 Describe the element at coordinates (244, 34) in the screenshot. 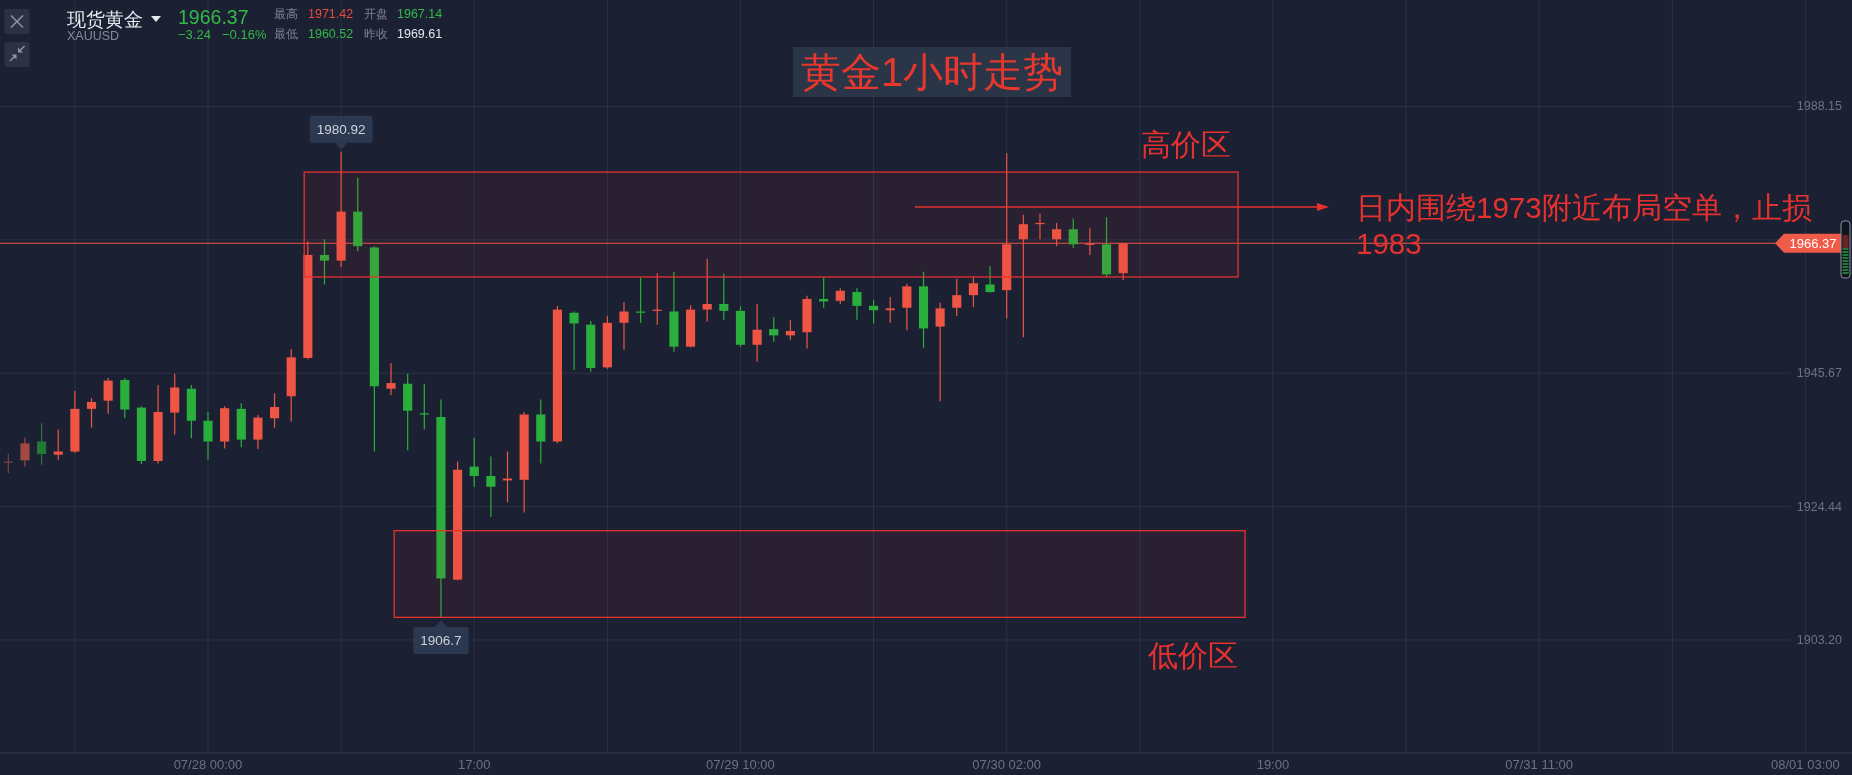

I see `annotation: −0.16%` at that location.